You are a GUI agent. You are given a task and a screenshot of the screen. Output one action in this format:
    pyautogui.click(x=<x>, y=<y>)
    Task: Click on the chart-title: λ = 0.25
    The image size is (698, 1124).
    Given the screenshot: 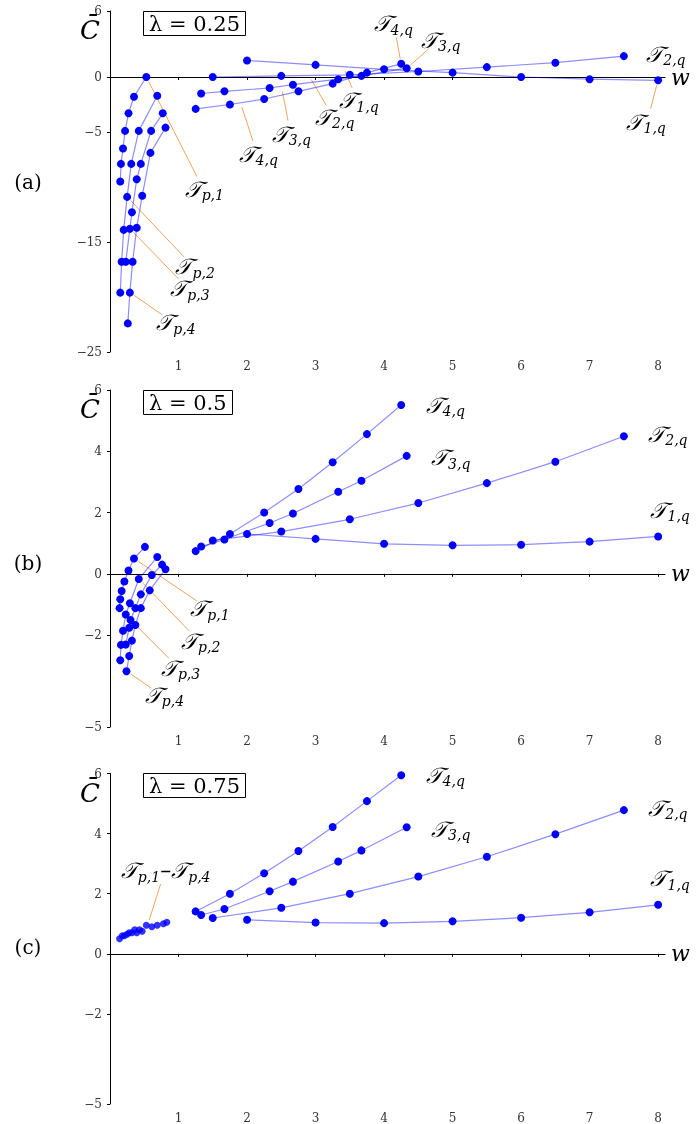 What is the action you would take?
    pyautogui.click(x=195, y=23)
    